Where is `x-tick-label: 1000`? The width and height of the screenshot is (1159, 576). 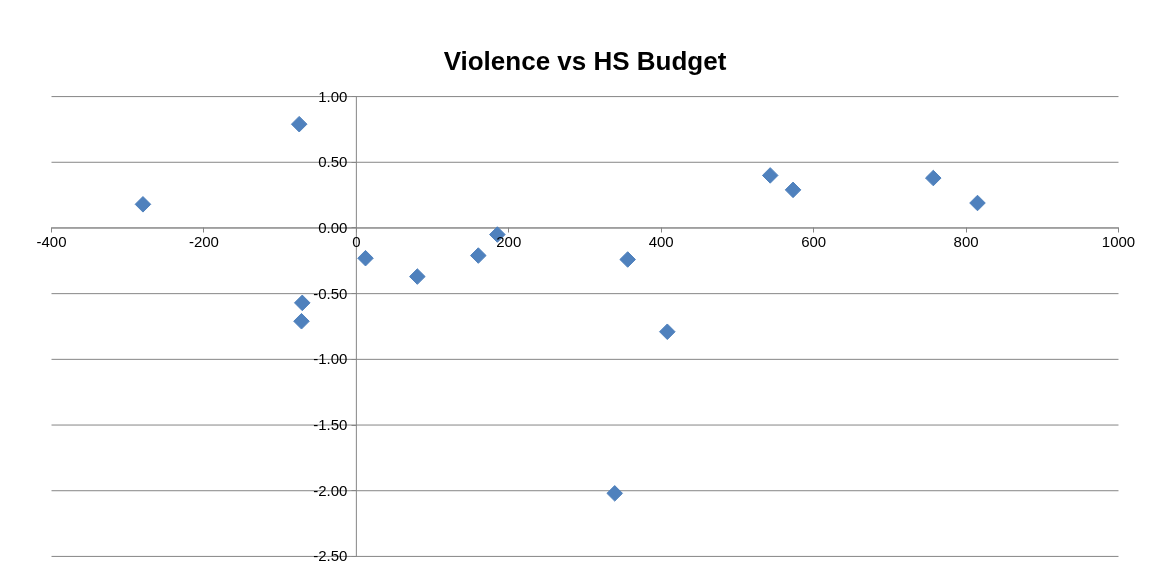 x-tick-label: 1000 is located at coordinates (1118, 241).